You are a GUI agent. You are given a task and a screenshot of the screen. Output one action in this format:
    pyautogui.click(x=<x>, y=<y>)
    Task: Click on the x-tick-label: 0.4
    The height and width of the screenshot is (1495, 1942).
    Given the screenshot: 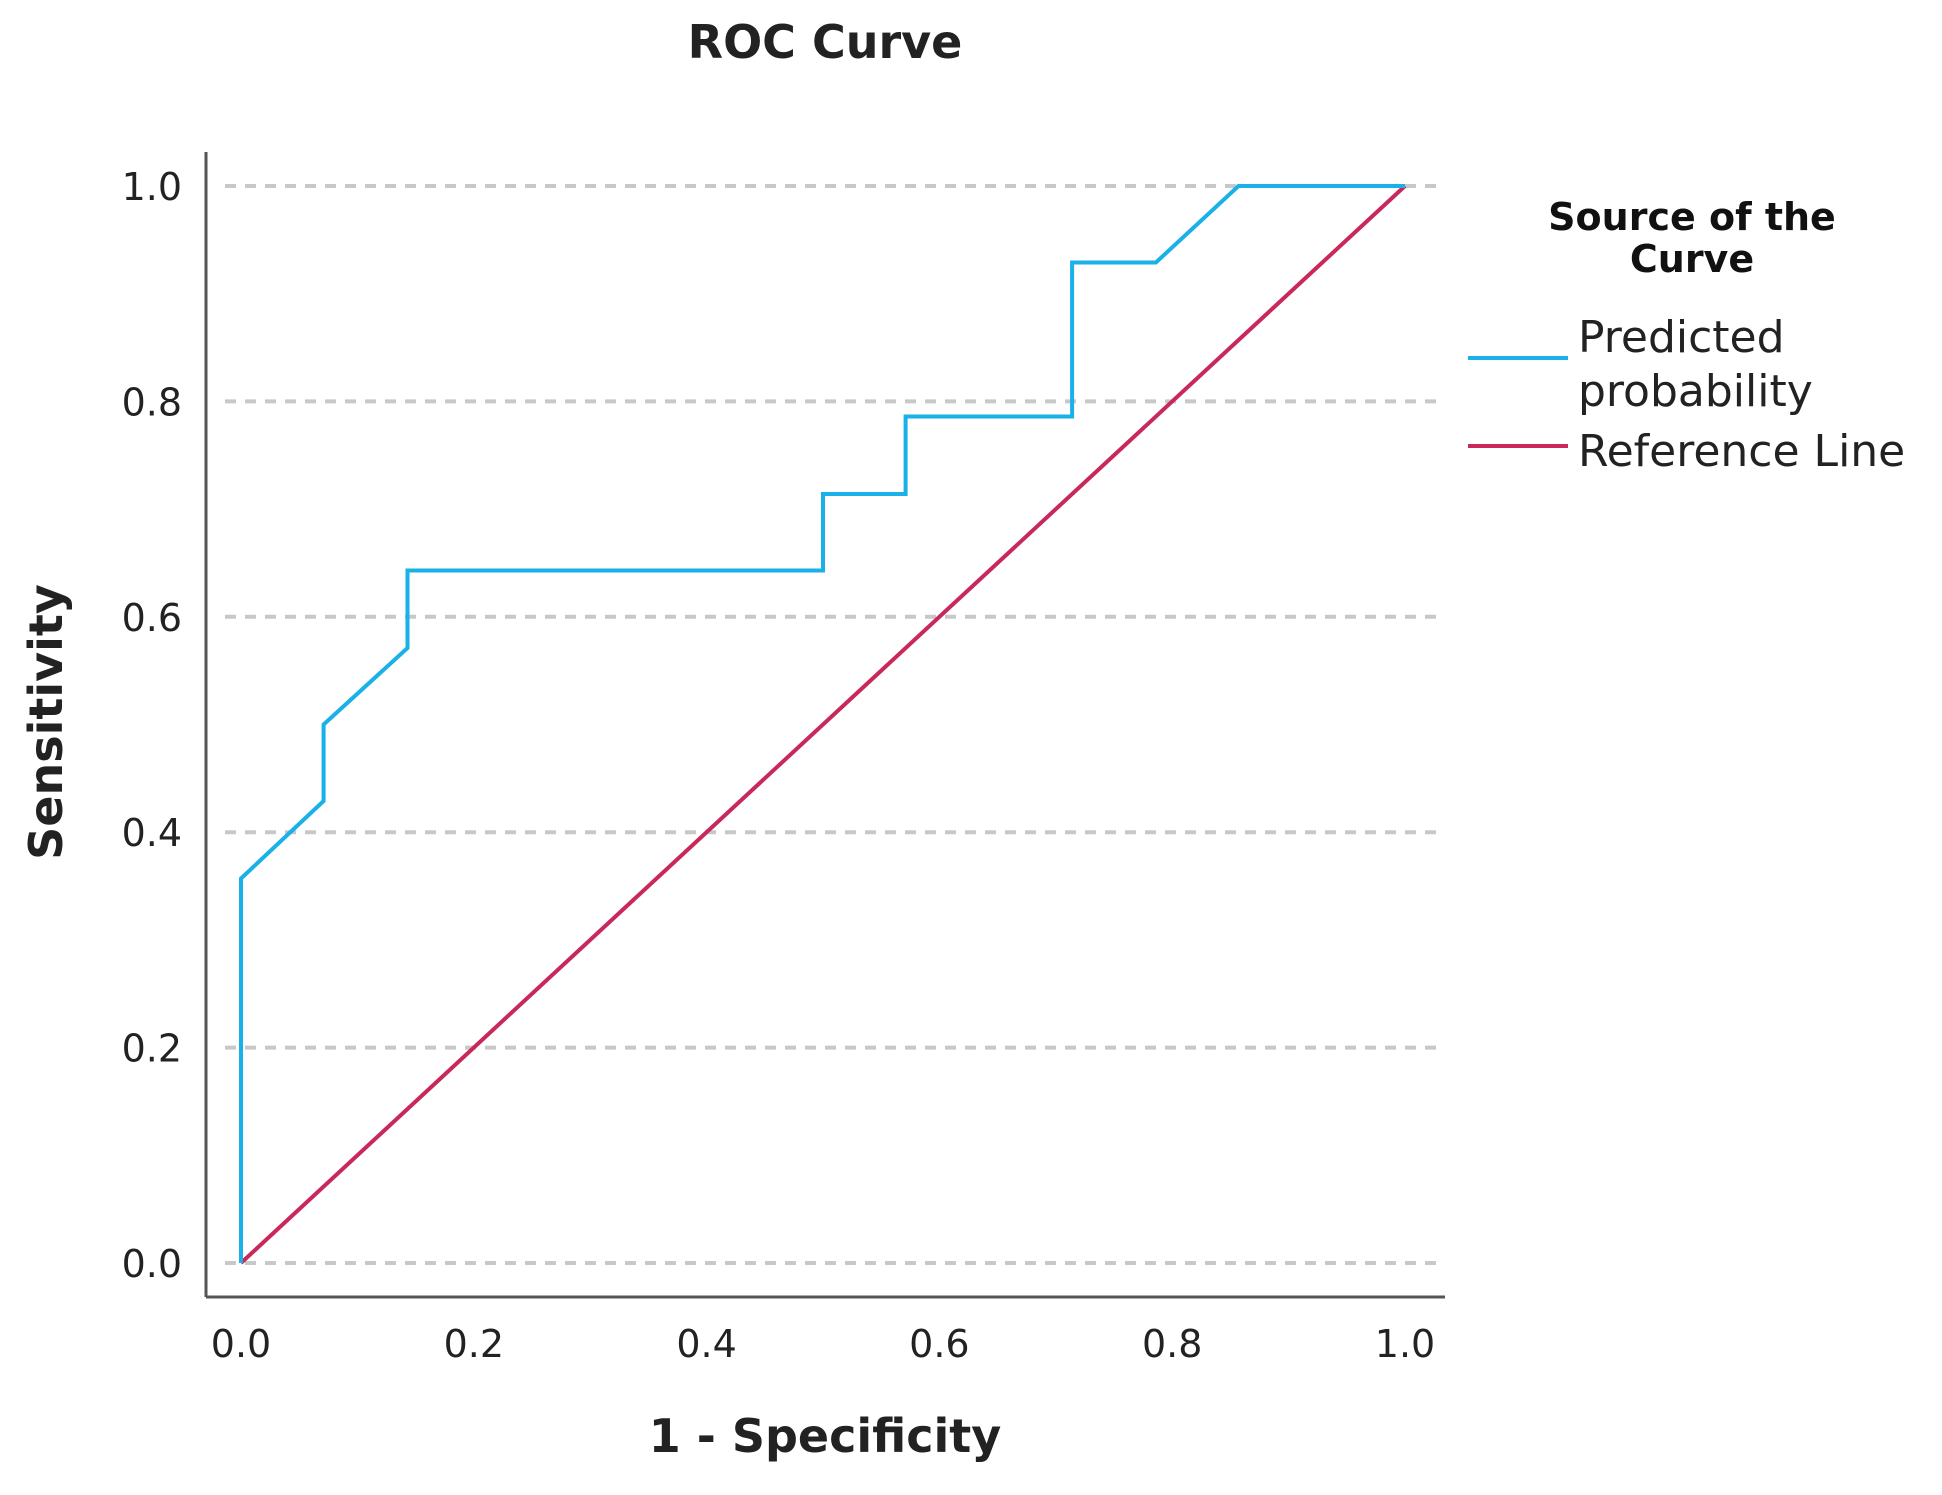 What is the action you would take?
    pyautogui.click(x=706, y=1344)
    